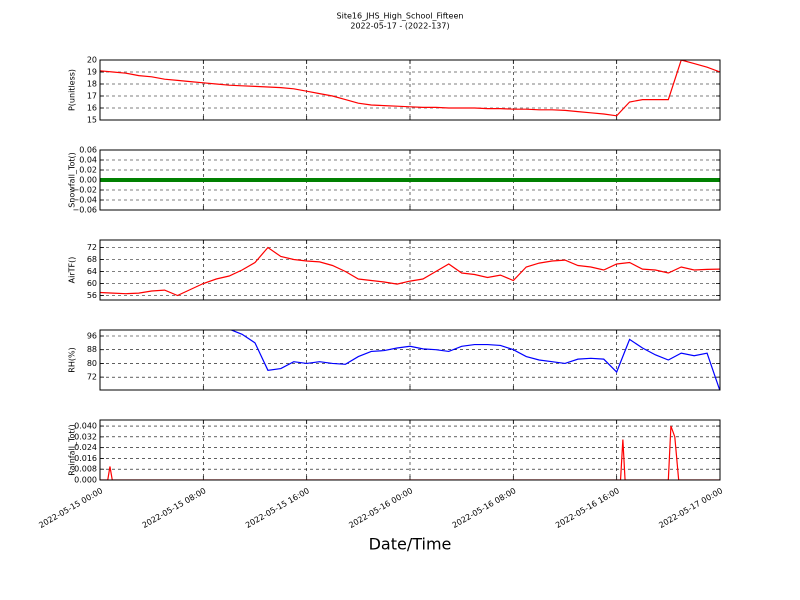 The width and height of the screenshot is (800, 600). I want to click on chart-subtitle: 2022-05-17 - (2022-137), so click(399, 26).